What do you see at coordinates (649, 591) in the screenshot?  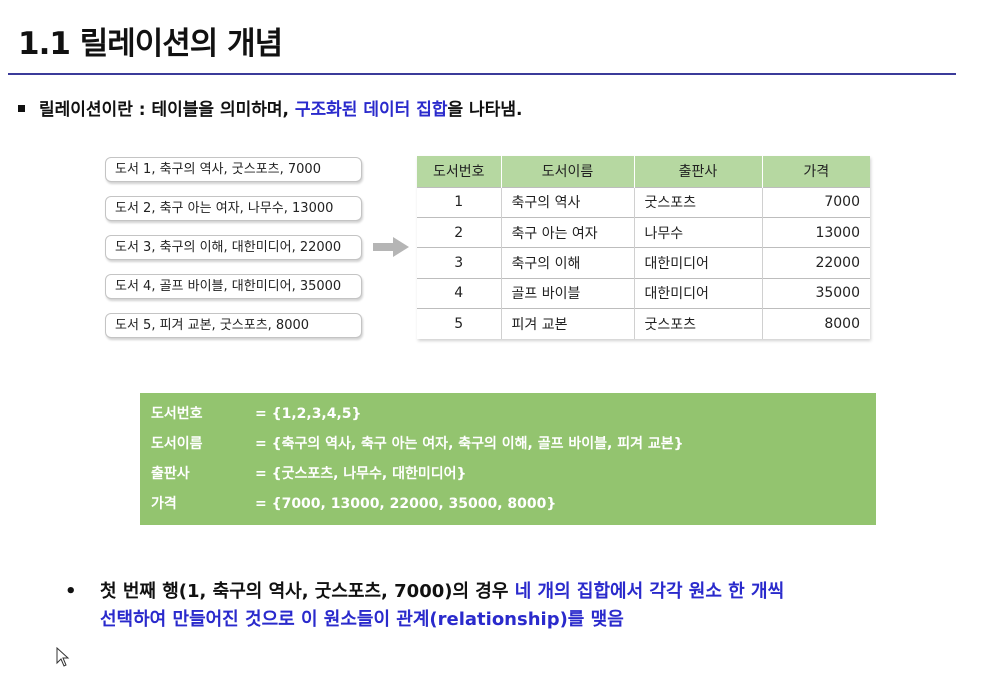 I see `explanation-highlight: 네 개의 집합에서 각각 원소 한 개씩` at bounding box center [649, 591].